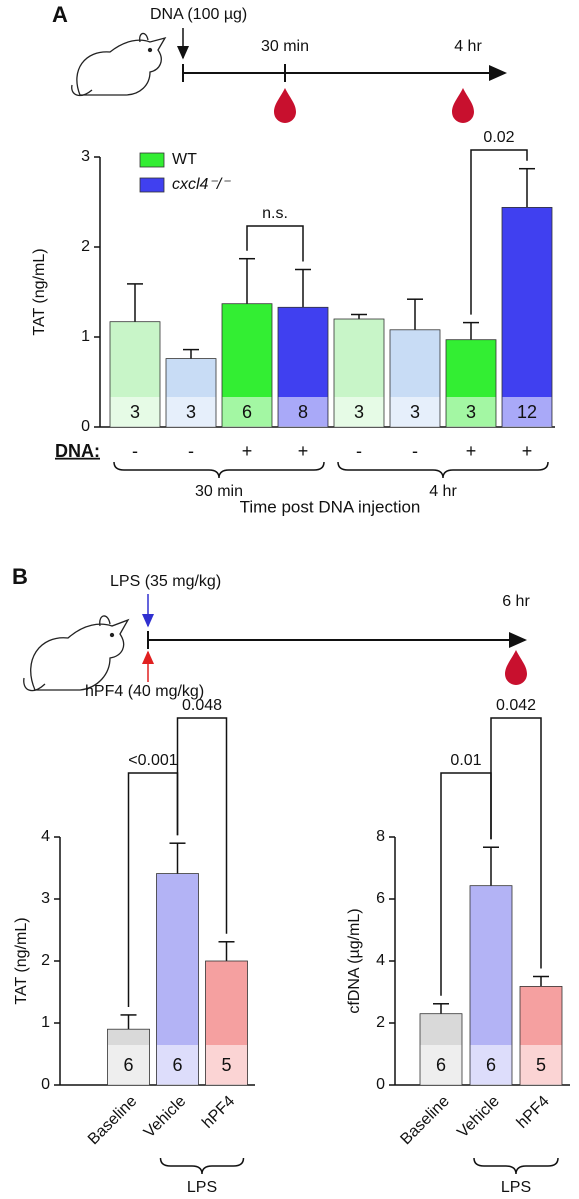 The width and height of the screenshot is (579, 1199). What do you see at coordinates (516, 601) in the screenshot?
I see `time-label: 6 hr` at bounding box center [516, 601].